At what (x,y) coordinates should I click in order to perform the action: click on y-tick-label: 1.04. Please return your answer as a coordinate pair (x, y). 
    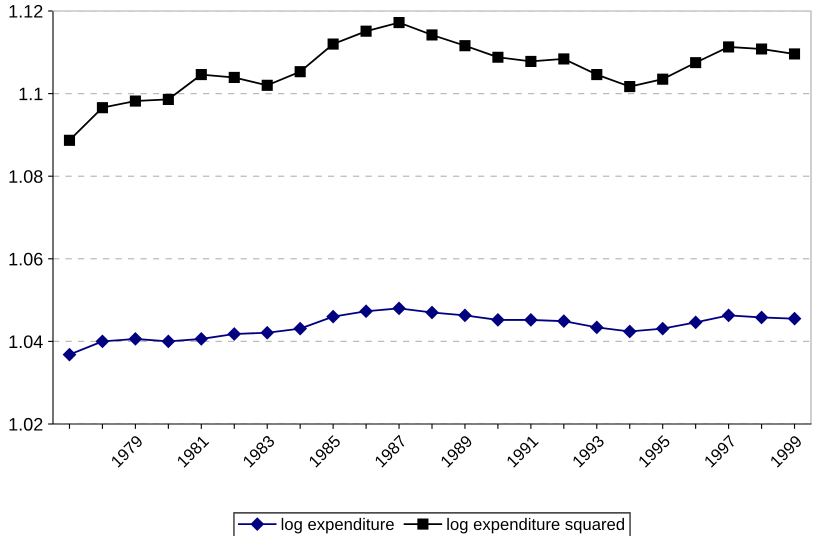
    Looking at the image, I should click on (26, 341).